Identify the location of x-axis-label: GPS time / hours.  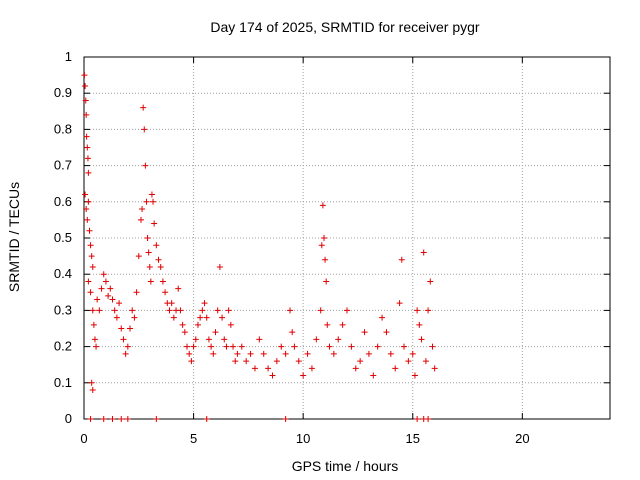
(345, 466).